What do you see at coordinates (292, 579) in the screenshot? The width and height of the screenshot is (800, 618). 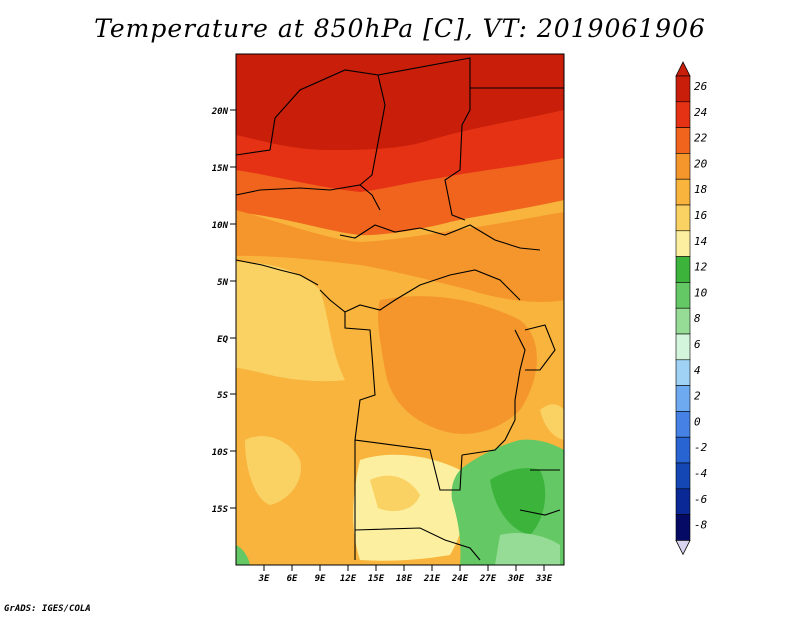 I see `lon-tick-label: 6E` at bounding box center [292, 579].